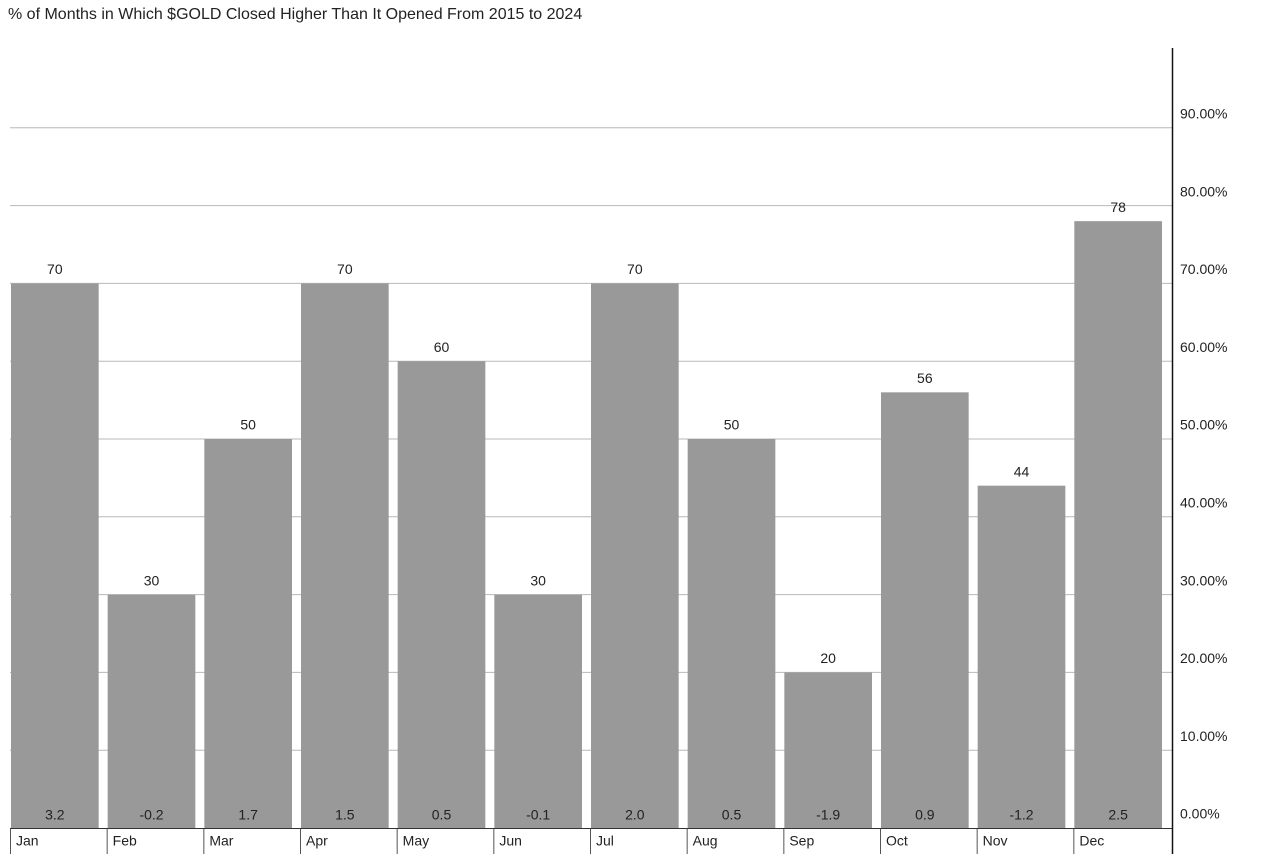 Image resolution: width=1268 pixels, height=854 pixels. What do you see at coordinates (510, 841) in the screenshot?
I see `x-tick-label: Jun` at bounding box center [510, 841].